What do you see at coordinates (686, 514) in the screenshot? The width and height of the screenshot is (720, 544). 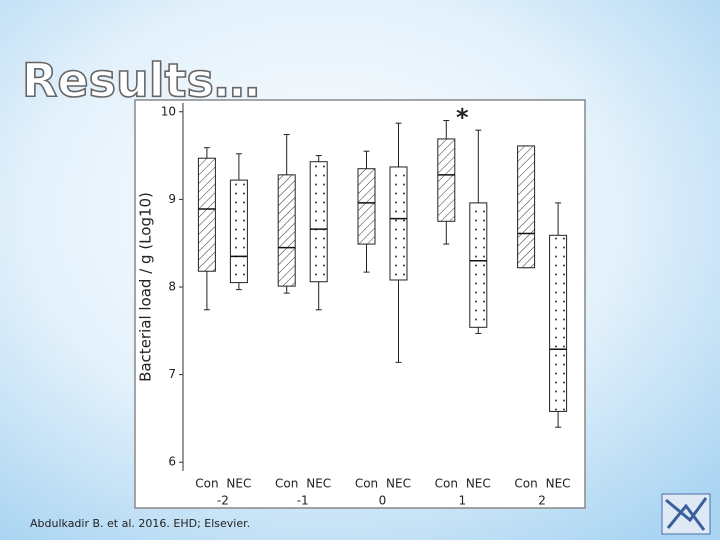 I see `logo` at bounding box center [686, 514].